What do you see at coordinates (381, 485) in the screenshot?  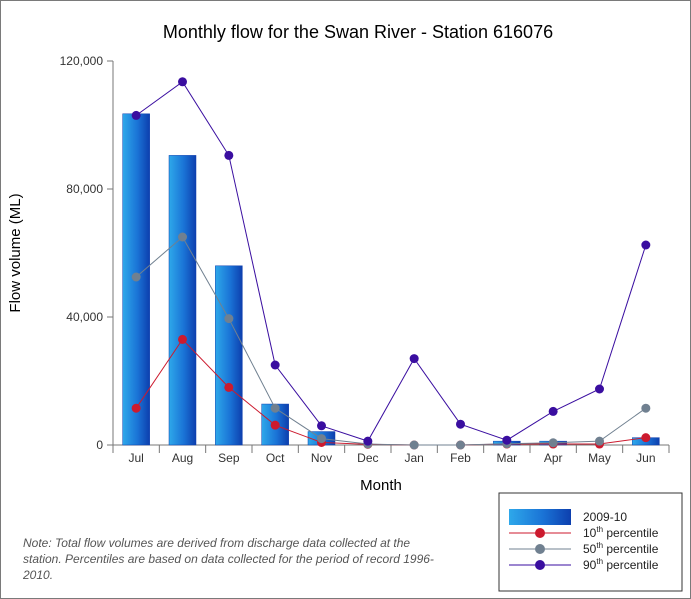 I see `x-axis-label: Month` at bounding box center [381, 485].